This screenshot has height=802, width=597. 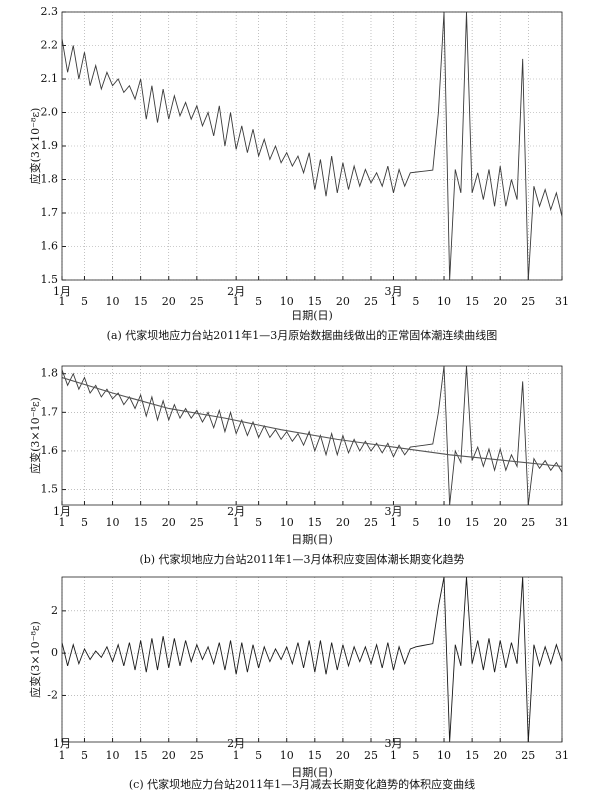 I want to click on y-tick-label: 2, so click(x=54, y=610).